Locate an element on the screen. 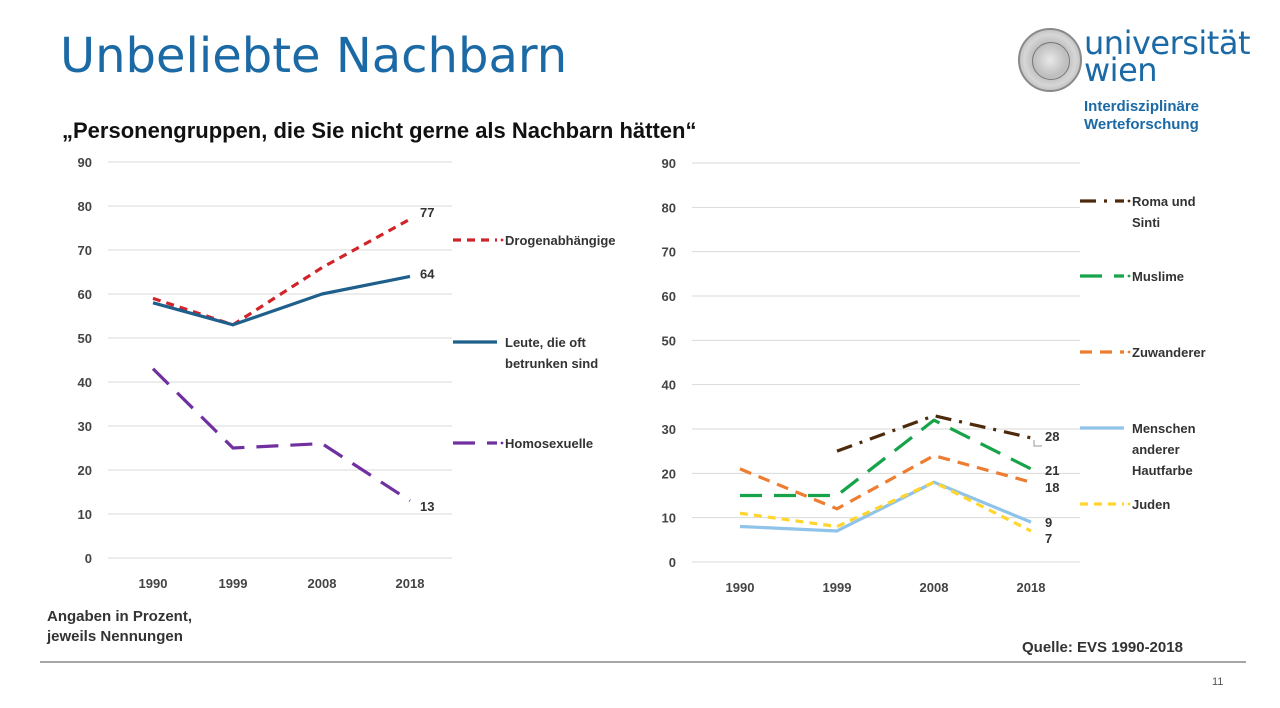  series-line-juden is located at coordinates (885, 506).